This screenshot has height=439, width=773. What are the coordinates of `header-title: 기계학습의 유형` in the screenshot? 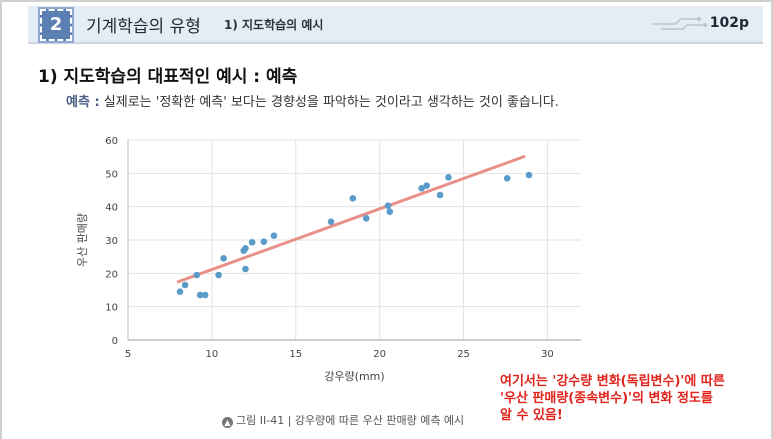 It's located at (143, 27).